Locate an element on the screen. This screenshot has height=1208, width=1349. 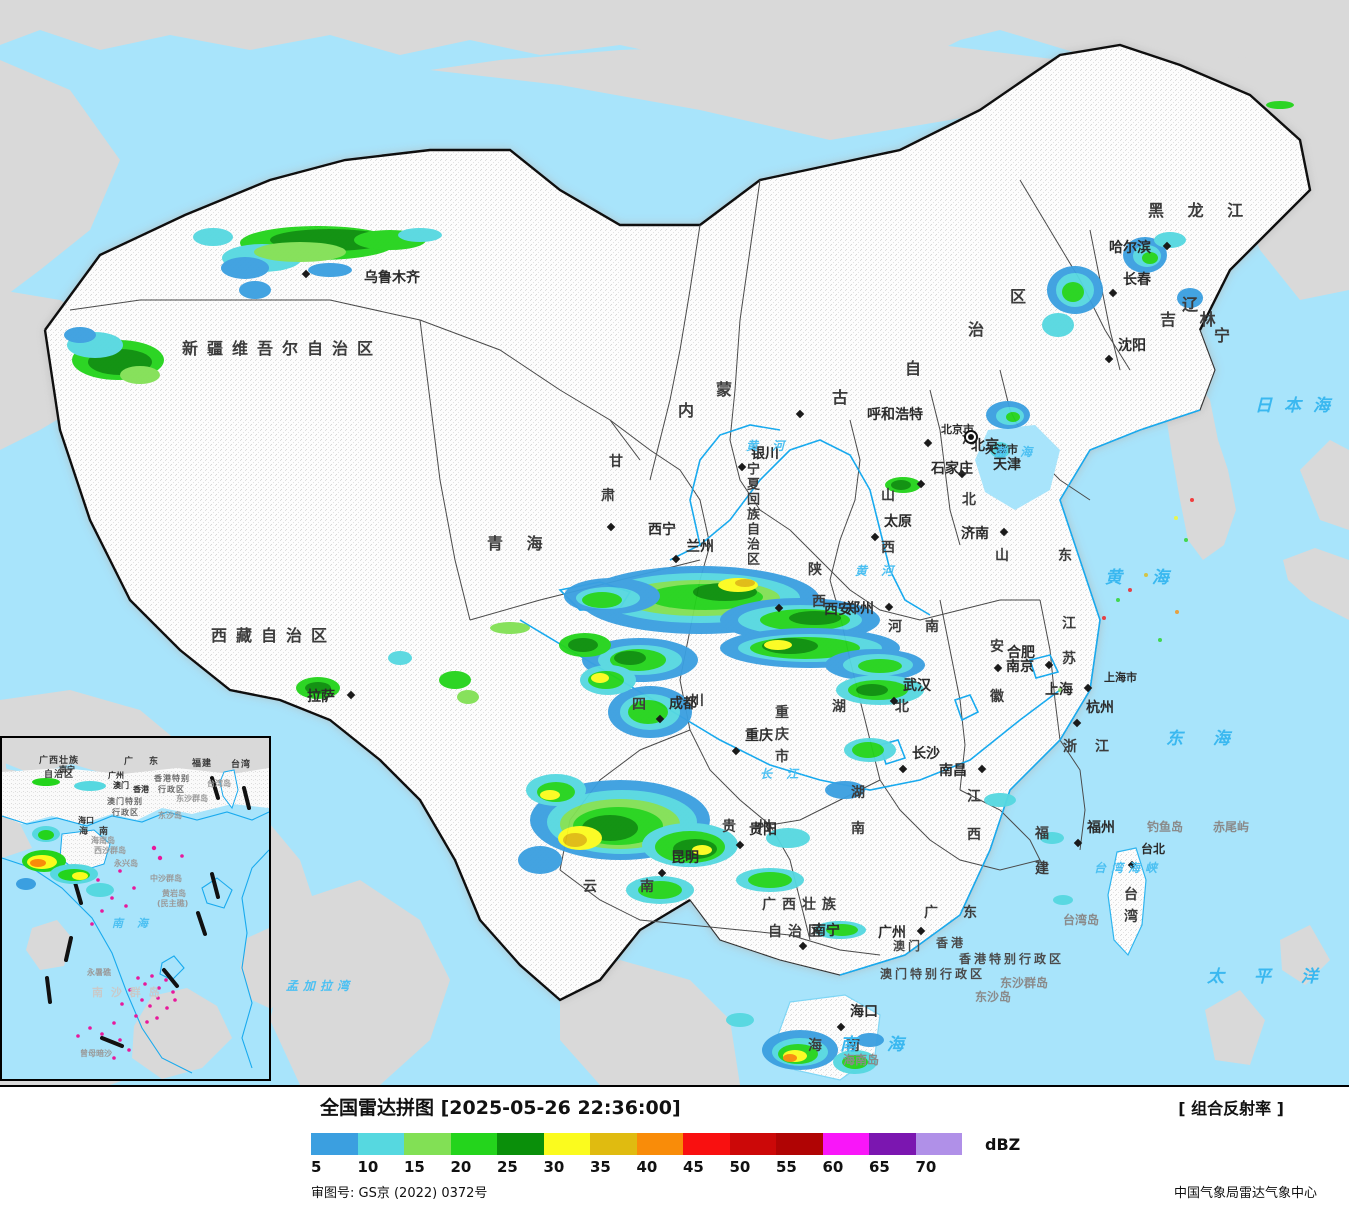
colorbar-tick: 15 is located at coordinates (414, 1167).